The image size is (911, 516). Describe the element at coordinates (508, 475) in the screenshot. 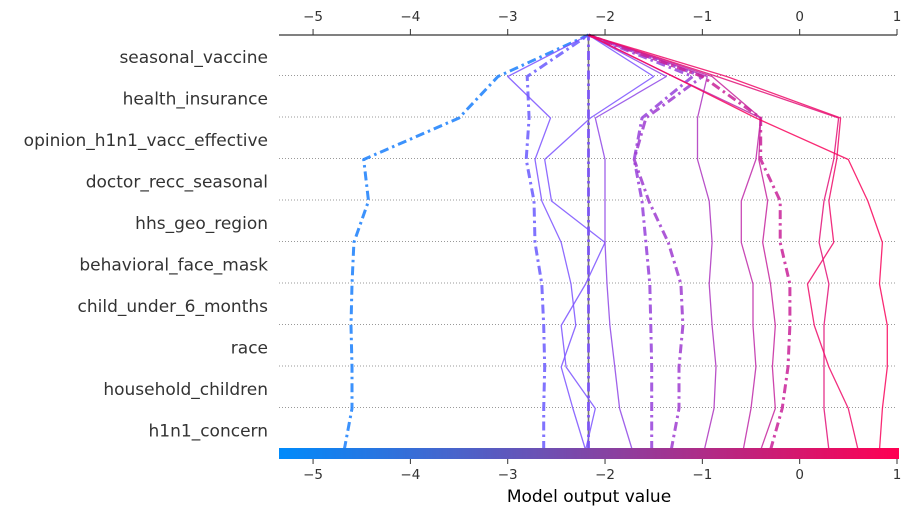

I see `bottom-tick-label: −3` at that location.